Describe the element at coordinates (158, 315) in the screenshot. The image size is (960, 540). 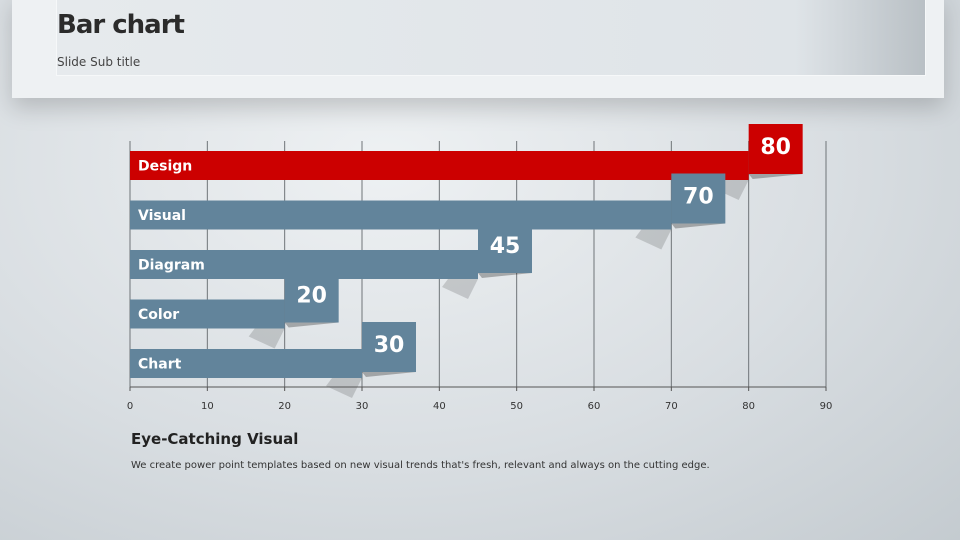
I see `bar-label: Color` at that location.